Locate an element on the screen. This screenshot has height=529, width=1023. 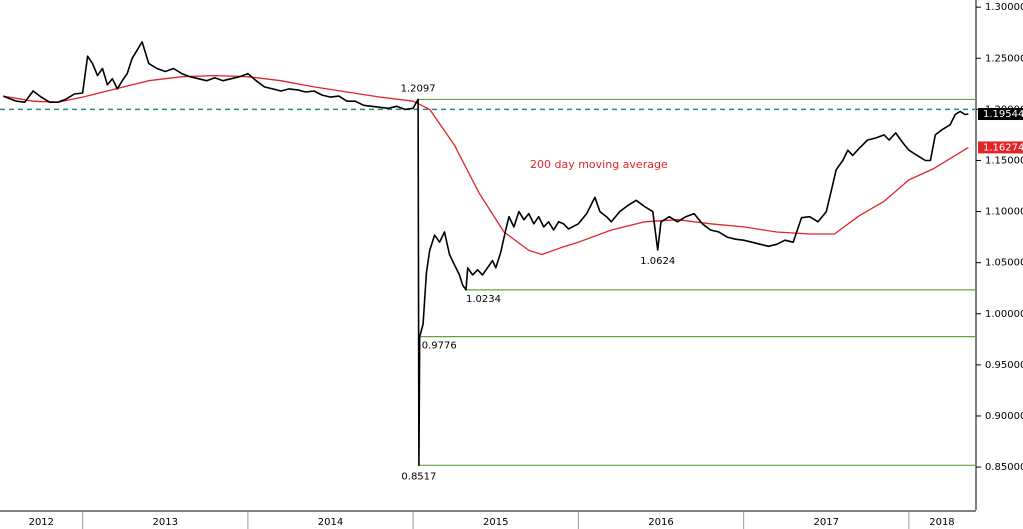
y-tick-label: 1.25000 is located at coordinates (1004, 58).